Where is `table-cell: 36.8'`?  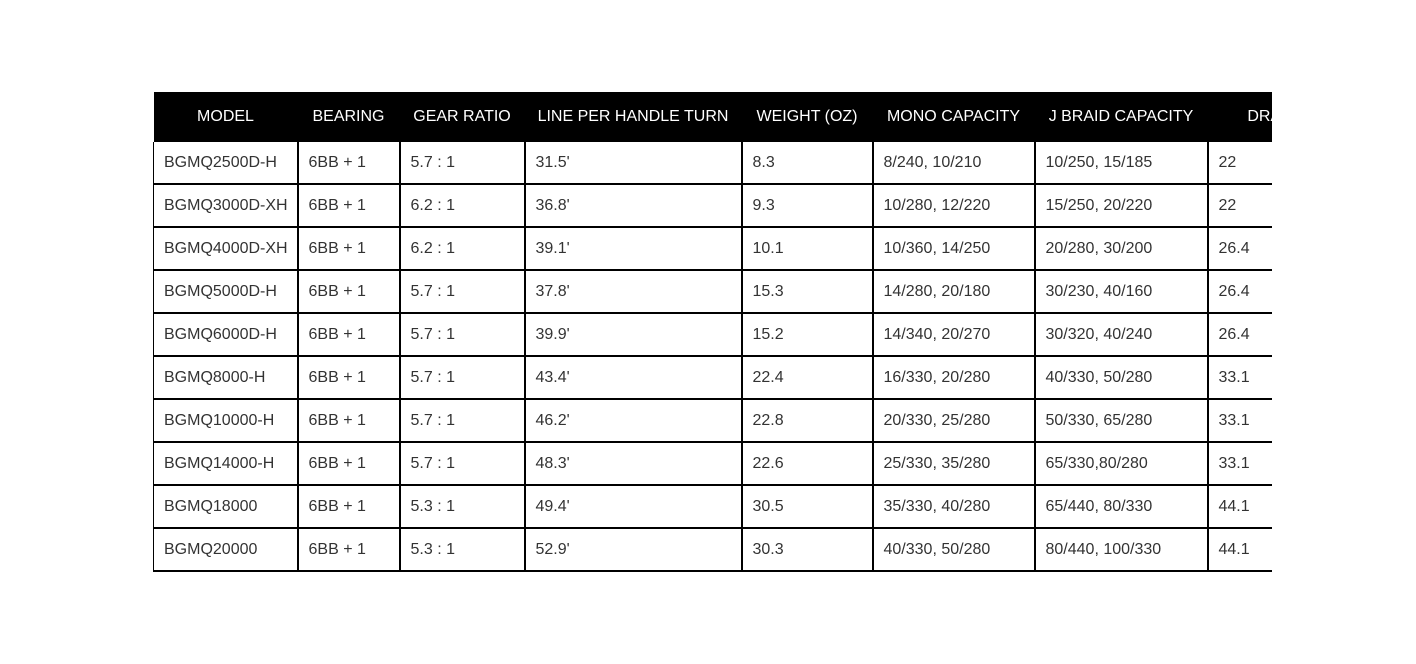 table-cell: 36.8' is located at coordinates (633, 205).